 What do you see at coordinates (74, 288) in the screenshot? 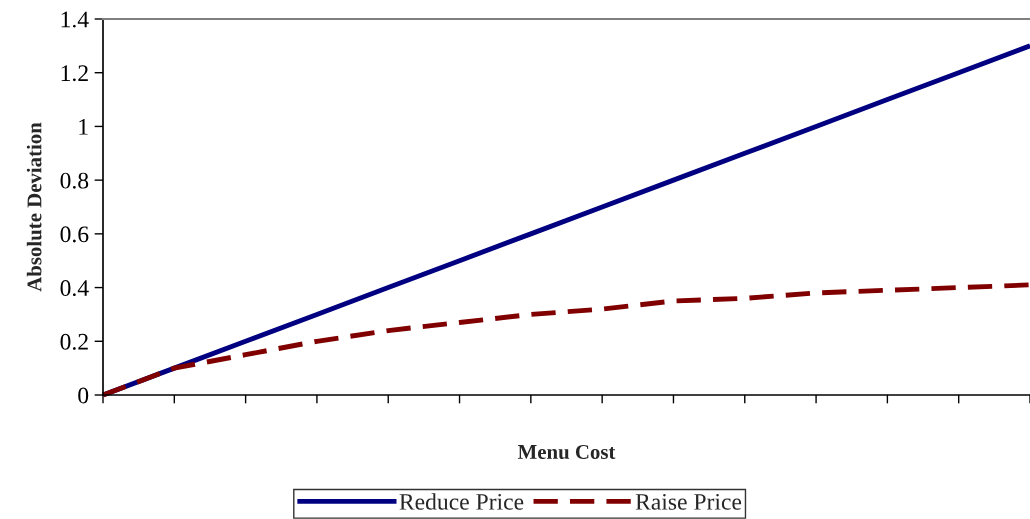
I see `y-tick-label: 0.4` at bounding box center [74, 288].